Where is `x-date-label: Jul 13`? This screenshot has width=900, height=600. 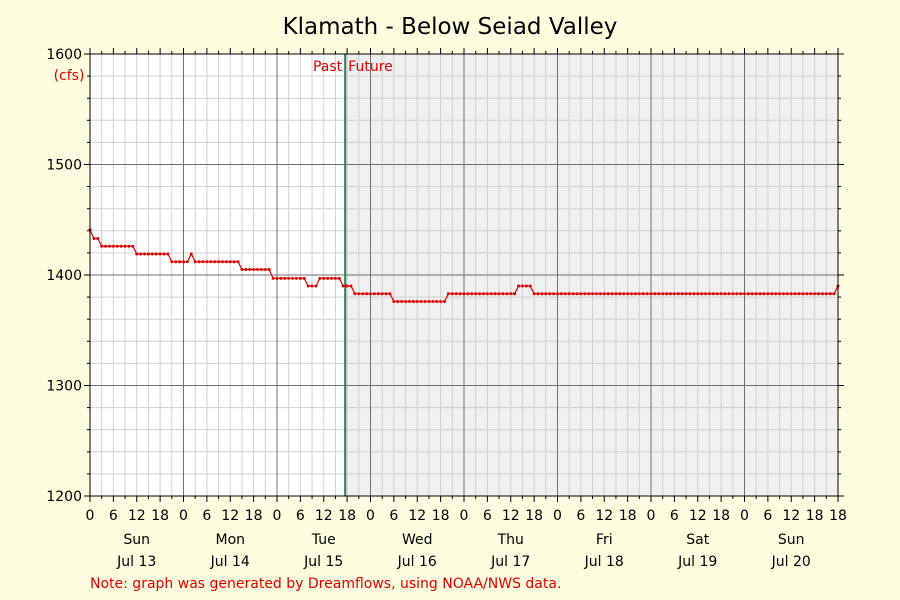
x-date-label: Jul 13 is located at coordinates (136, 562).